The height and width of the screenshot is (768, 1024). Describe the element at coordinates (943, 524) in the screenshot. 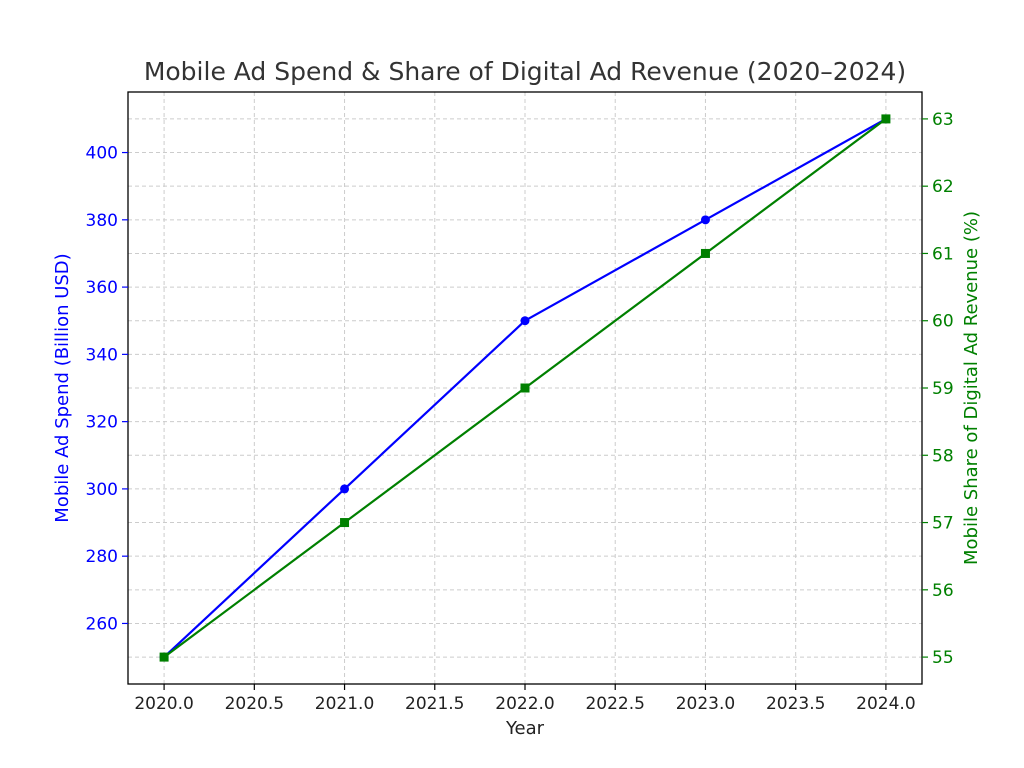

I see `right-tick-label: 57` at that location.